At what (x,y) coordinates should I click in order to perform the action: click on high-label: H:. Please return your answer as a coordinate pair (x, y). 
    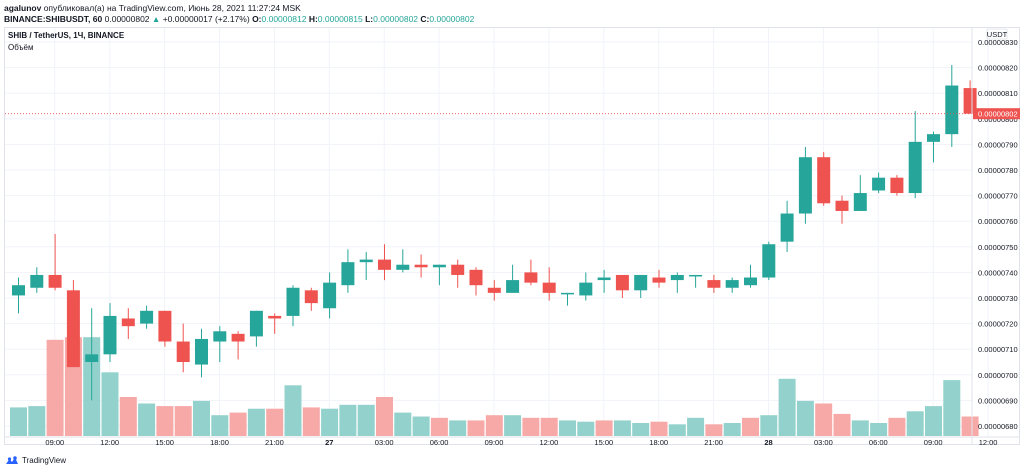
    Looking at the image, I should click on (313, 19).